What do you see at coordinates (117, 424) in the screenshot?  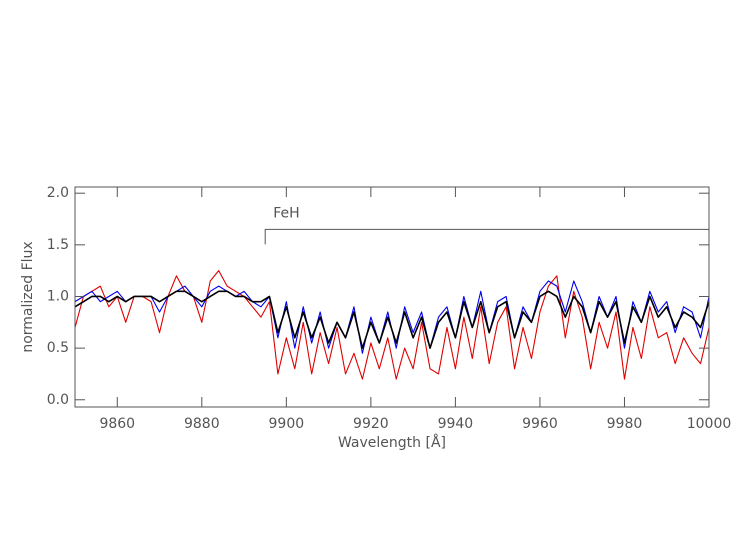 I see `x-tick-label: 9860` at bounding box center [117, 424].